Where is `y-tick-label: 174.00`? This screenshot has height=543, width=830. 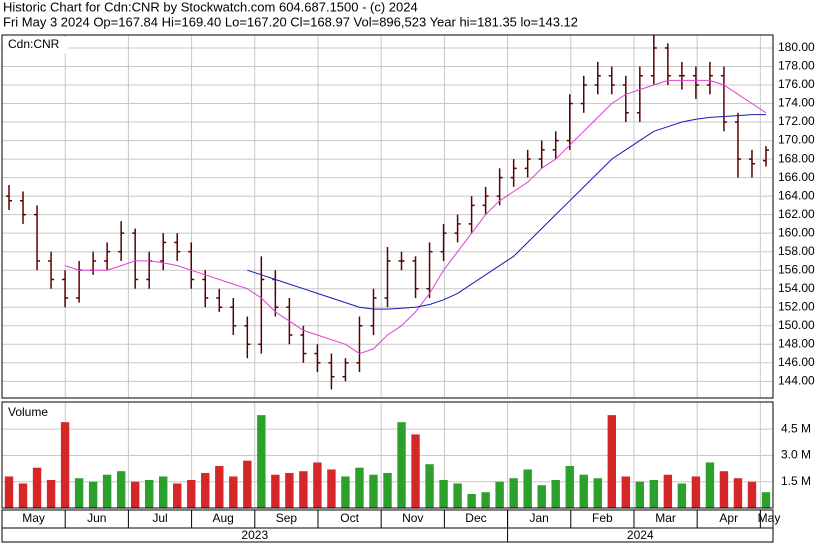
y-tick-label: 174.00 is located at coordinates (796, 103).